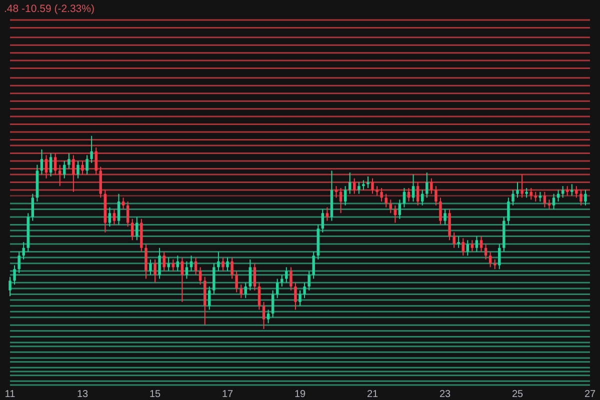  Describe the element at coordinates (590, 394) in the screenshot. I see `x-tick-label: 27` at that location.